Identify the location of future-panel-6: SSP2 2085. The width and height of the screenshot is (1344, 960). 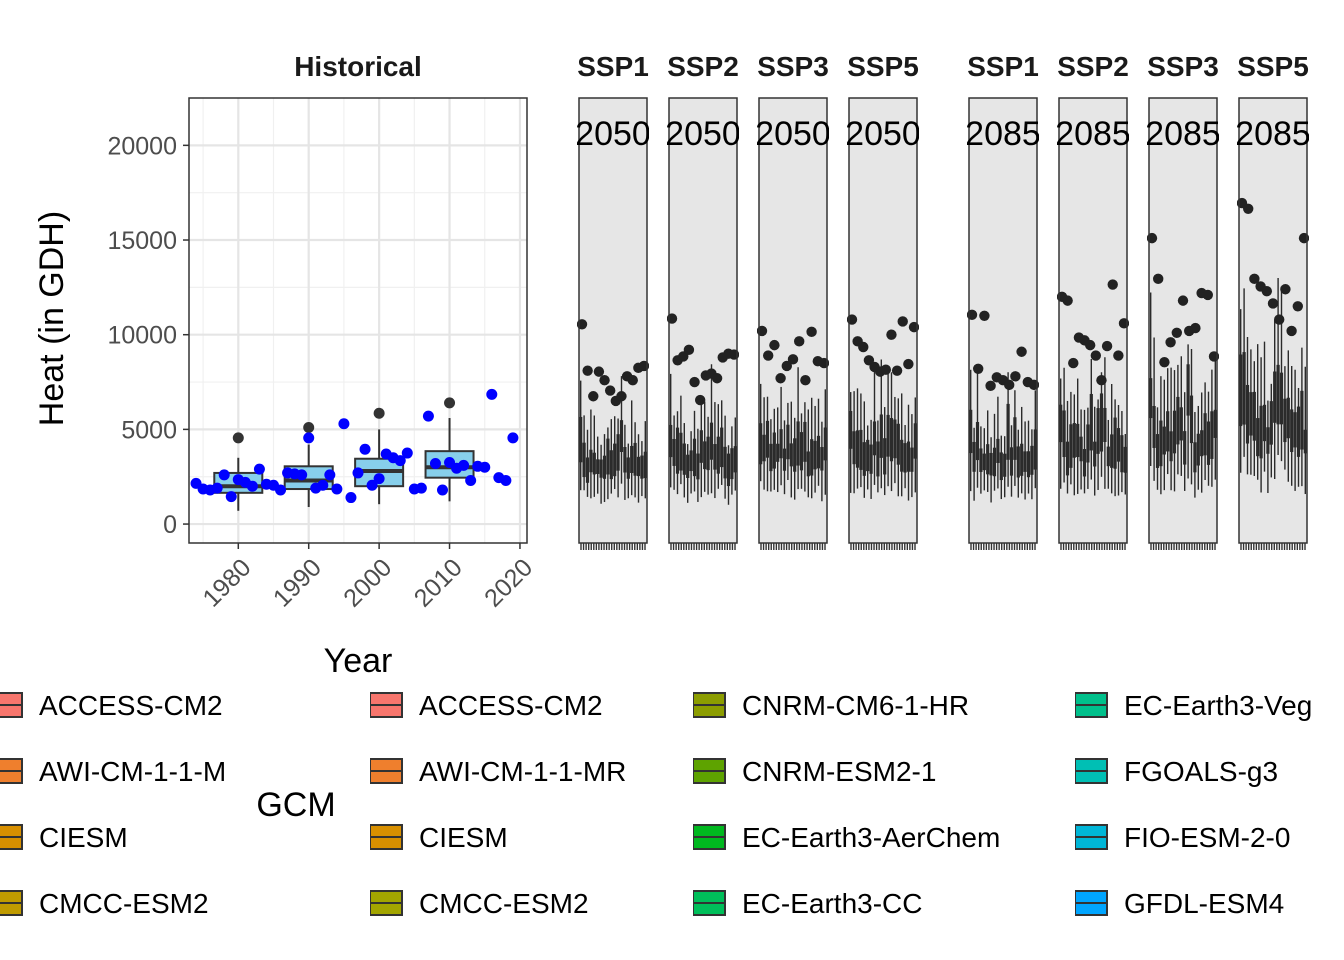
(1093, 300).